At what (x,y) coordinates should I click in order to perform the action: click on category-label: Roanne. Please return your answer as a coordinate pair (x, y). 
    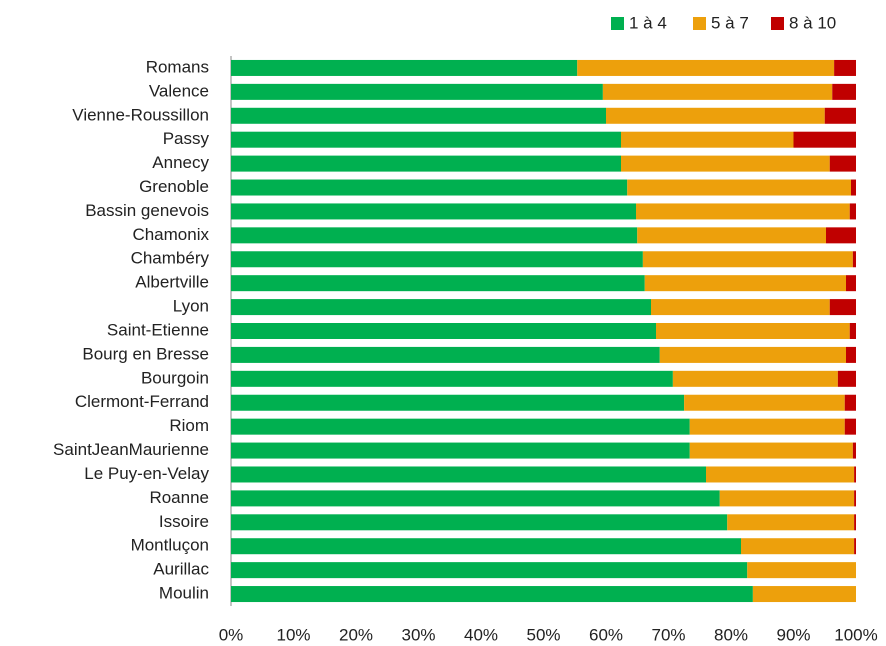
    Looking at the image, I should click on (179, 497).